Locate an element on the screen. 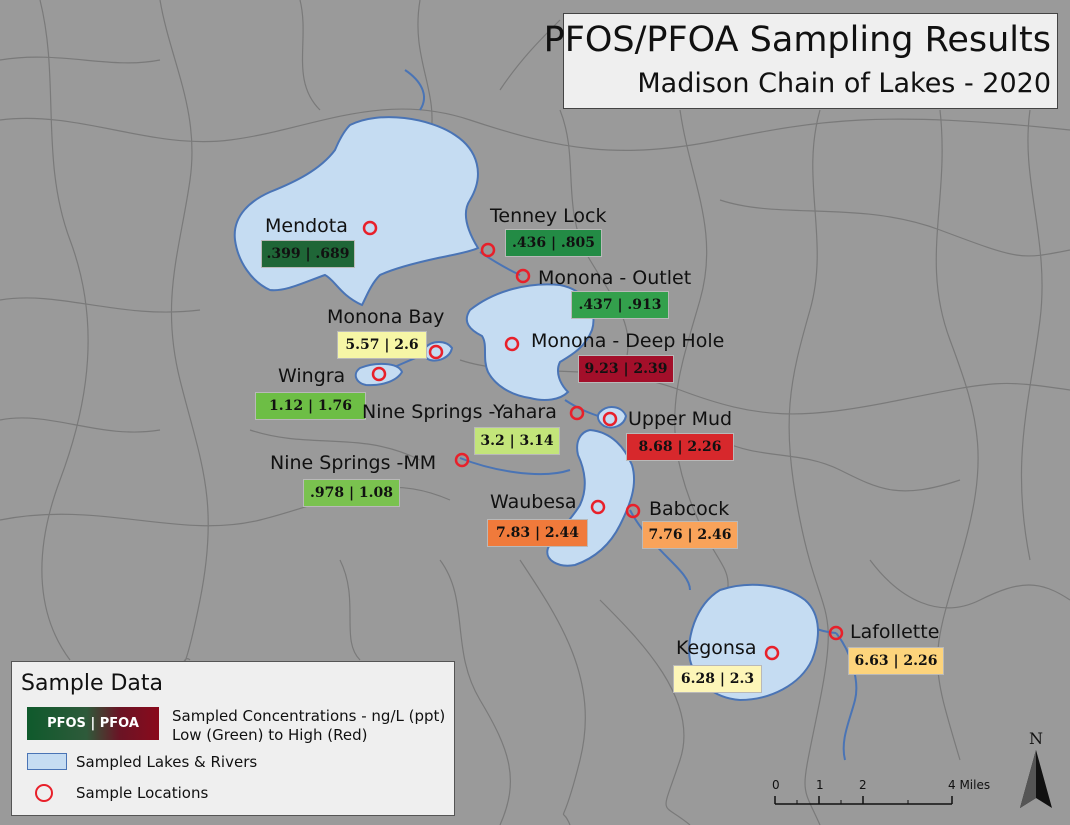 Image resolution: width=1070 pixels, height=825 pixels. legend-lakes-label: Sampled Lakes & Rivers is located at coordinates (167, 762).